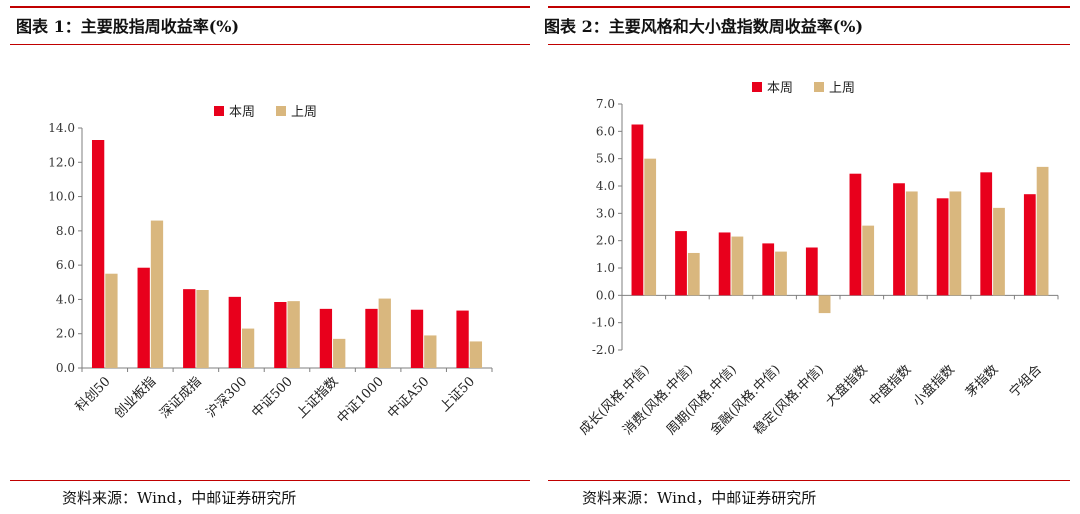 This screenshot has width=1080, height=514. What do you see at coordinates (135, 397) in the screenshot?
I see `x-category-label: 创业板指` at bounding box center [135, 397].